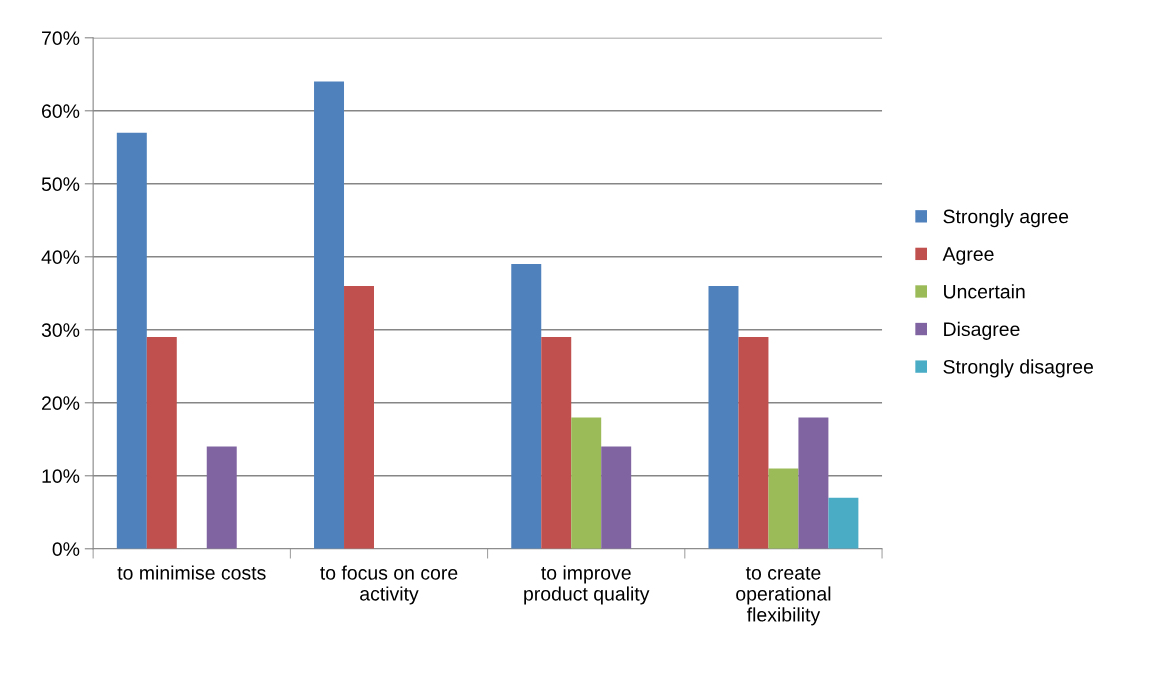 This screenshot has height=675, width=1150. Describe the element at coordinates (60, 257) in the screenshot. I see `y-tick-label: 40%` at that location.